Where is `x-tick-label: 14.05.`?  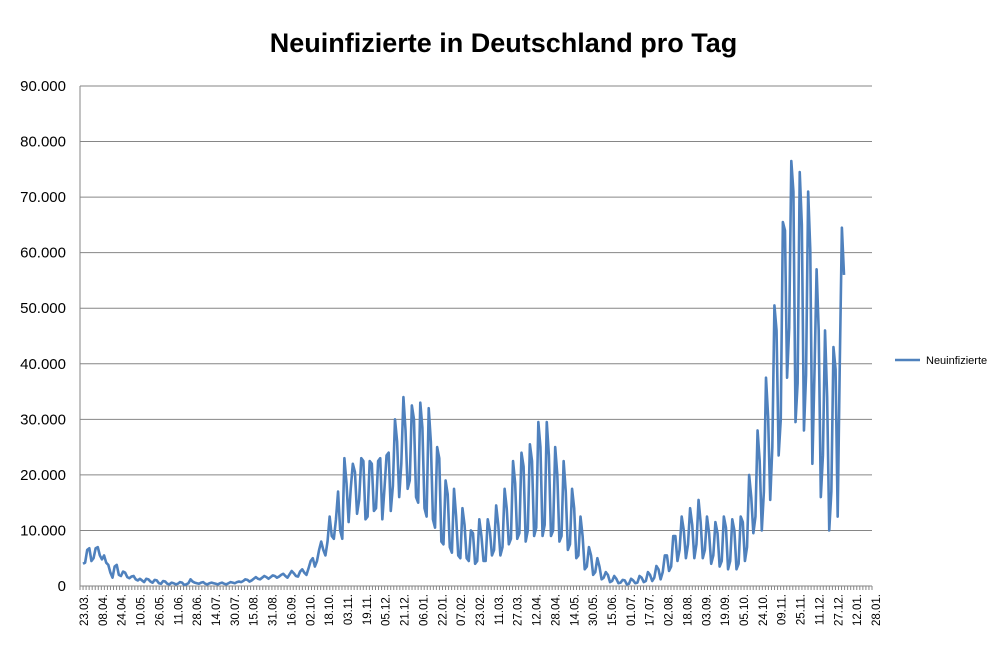
x-tick-label: 14.05. is located at coordinates (575, 610).